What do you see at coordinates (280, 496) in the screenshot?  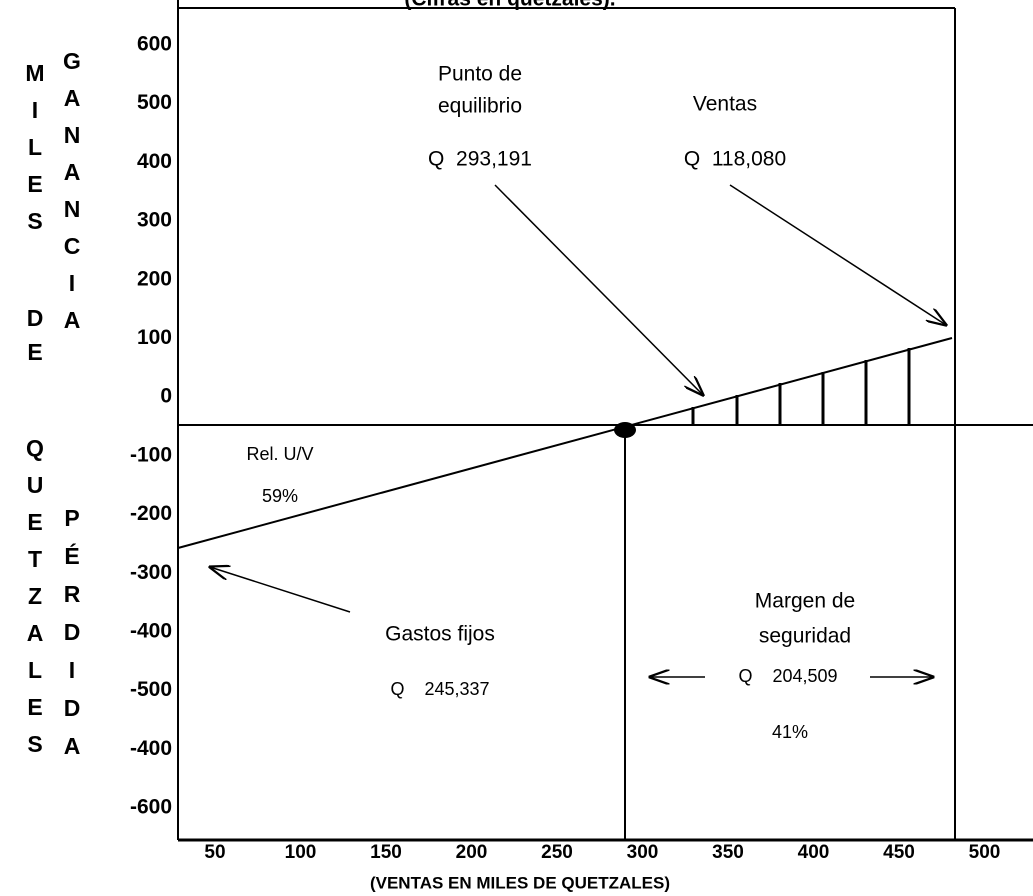 I see `annotation: 59%` at bounding box center [280, 496].